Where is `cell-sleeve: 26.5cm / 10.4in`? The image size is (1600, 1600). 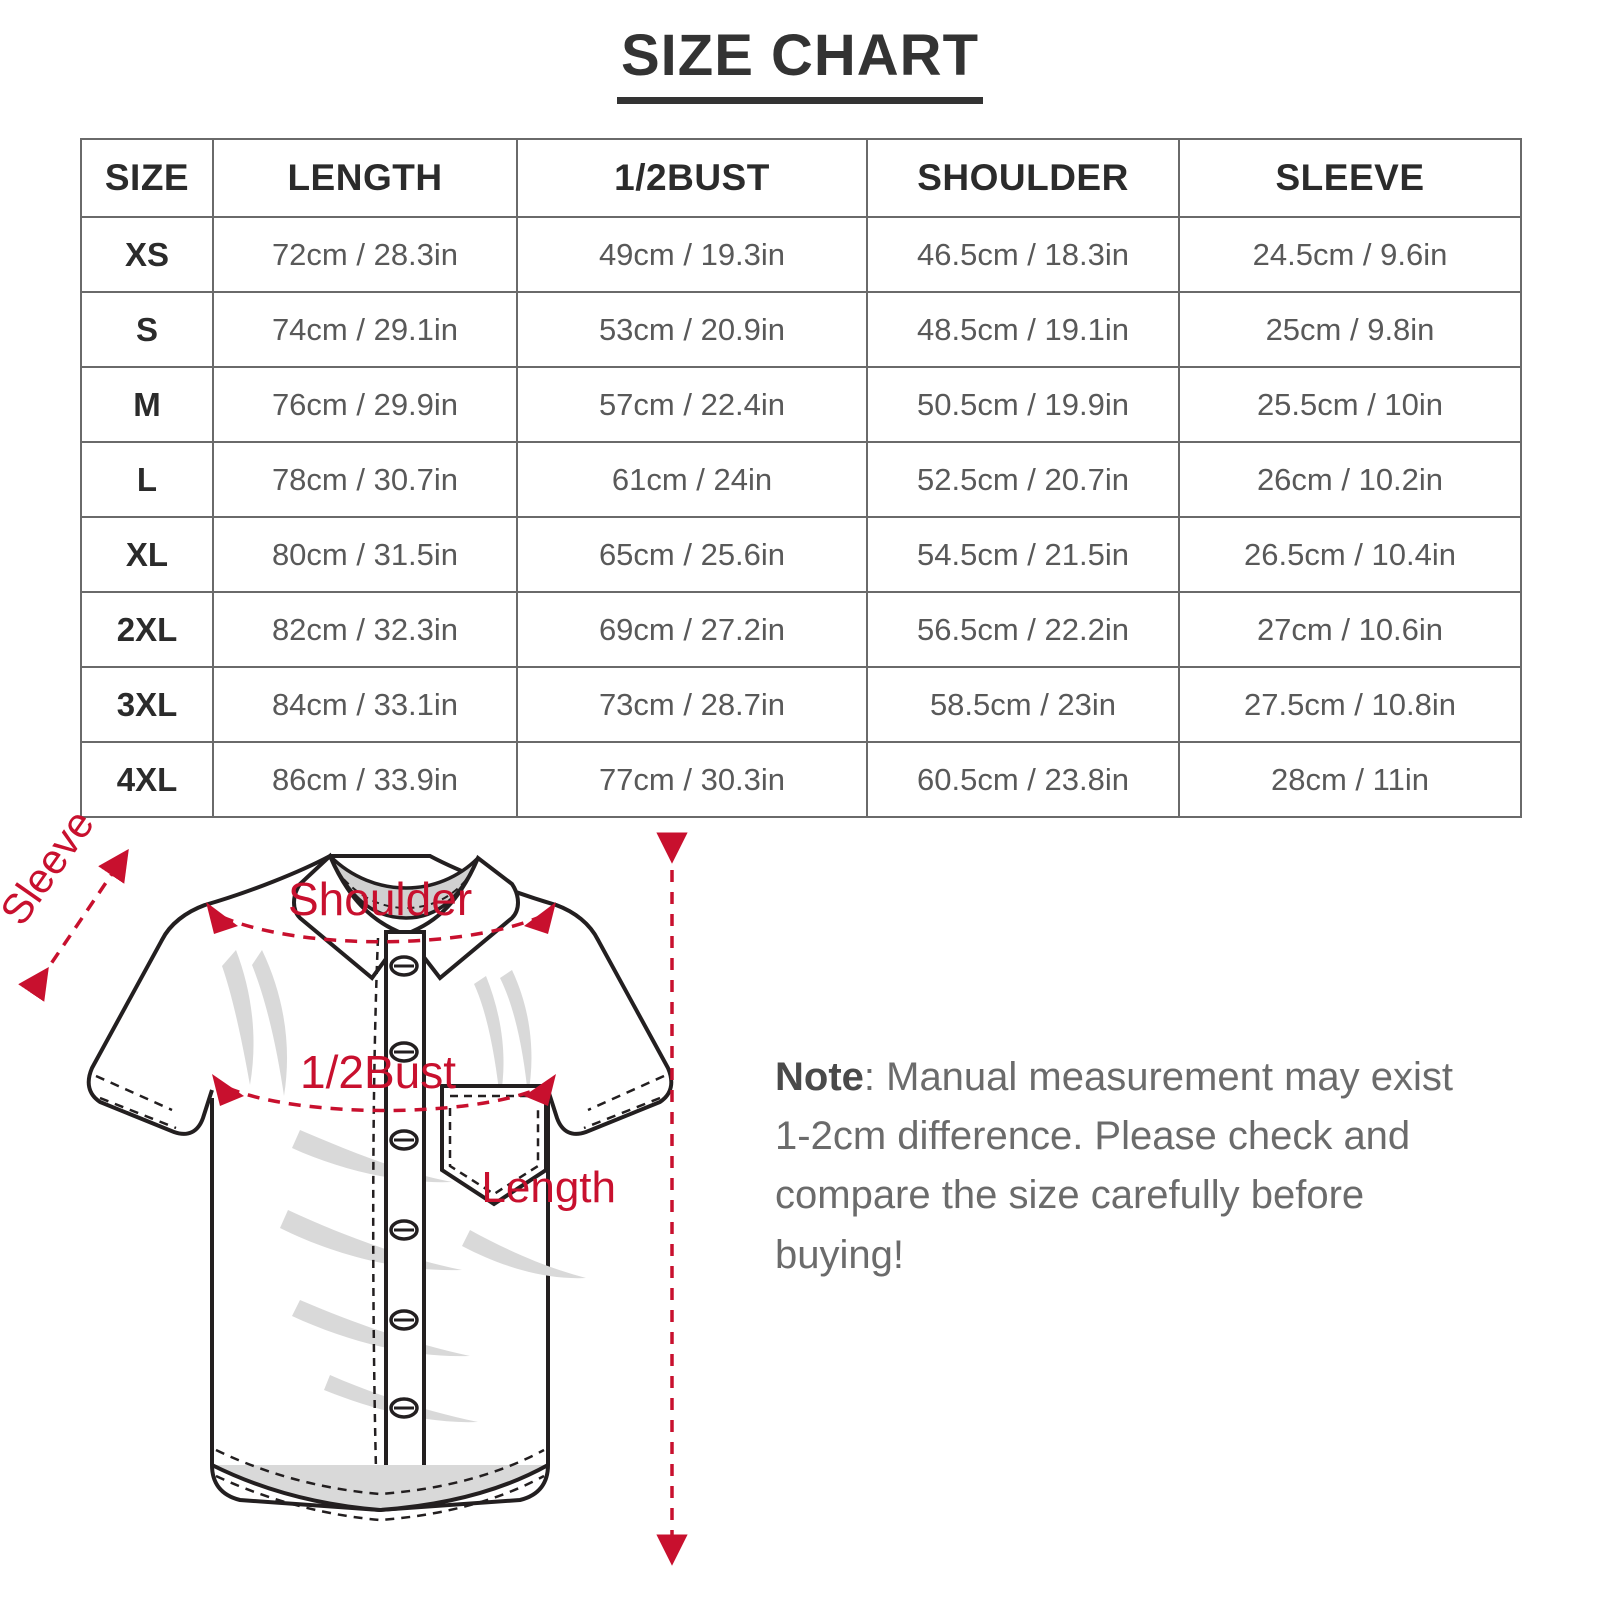
cell-sleeve: 26.5cm / 10.4in is located at coordinates (1350, 554).